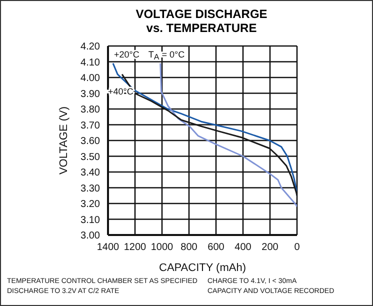 This screenshot has width=373, height=306. I want to click on y-tick-label: 3.80, so click(90, 110).